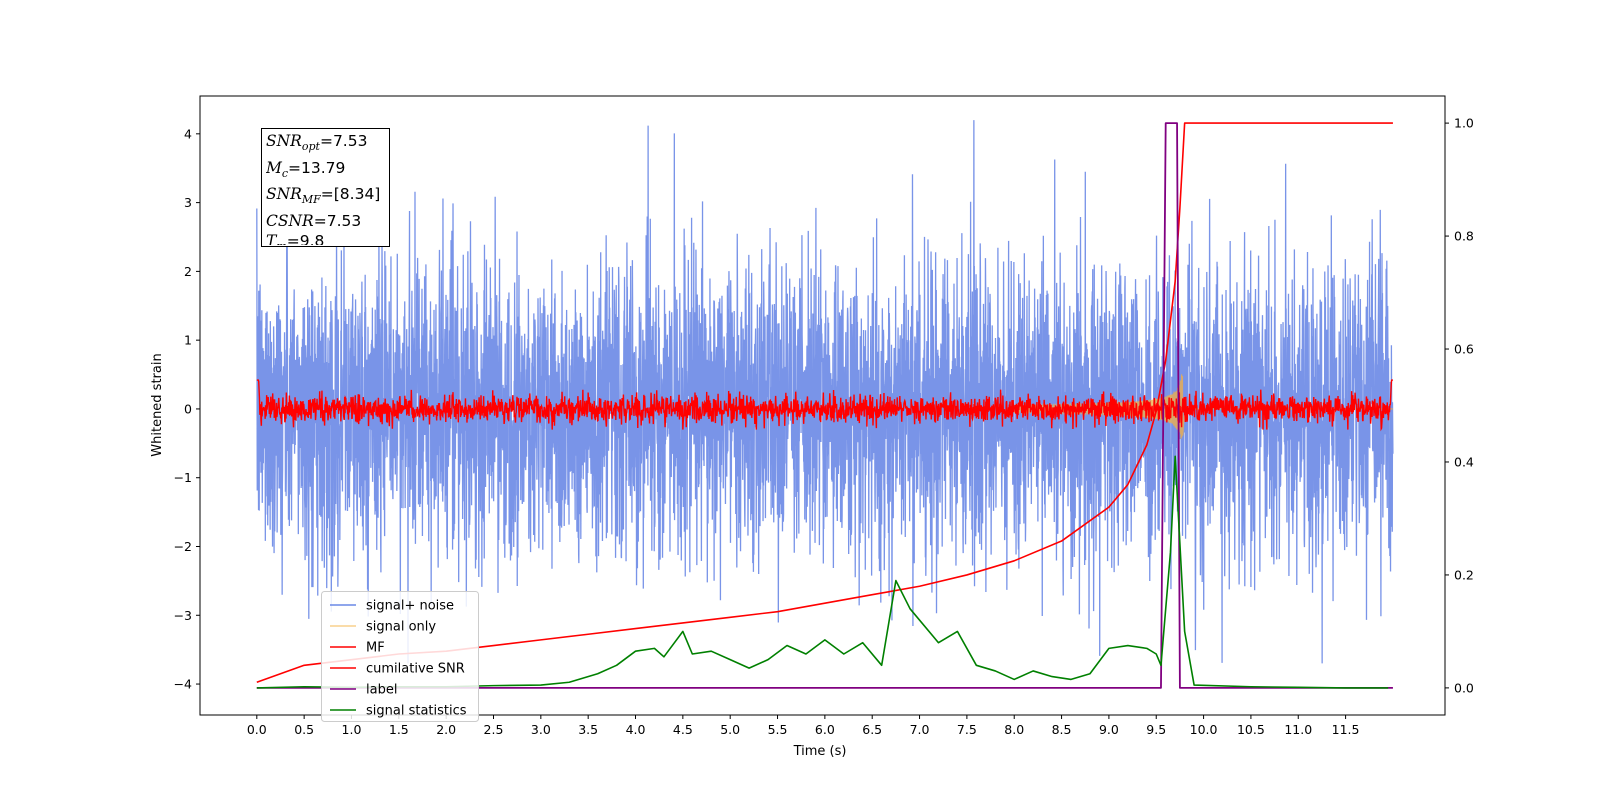 The height and width of the screenshot is (800, 1600). I want to click on y-left-tick-label: −4, so click(183, 684).